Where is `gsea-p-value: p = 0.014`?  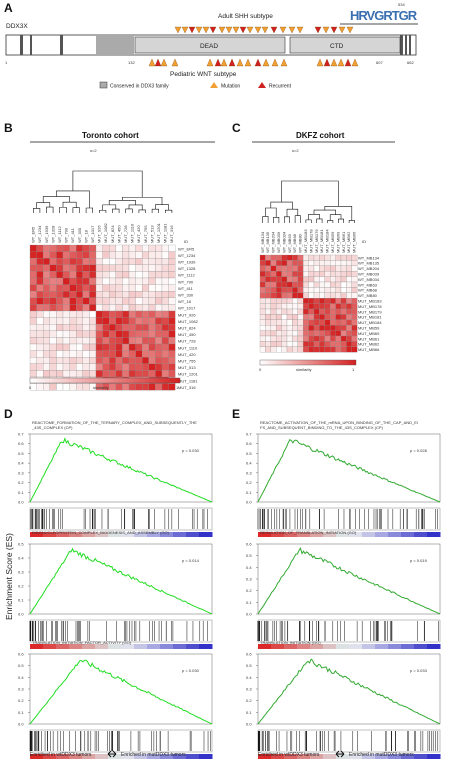
gsea-p-value: p = 0.014 is located at coordinates (191, 560).